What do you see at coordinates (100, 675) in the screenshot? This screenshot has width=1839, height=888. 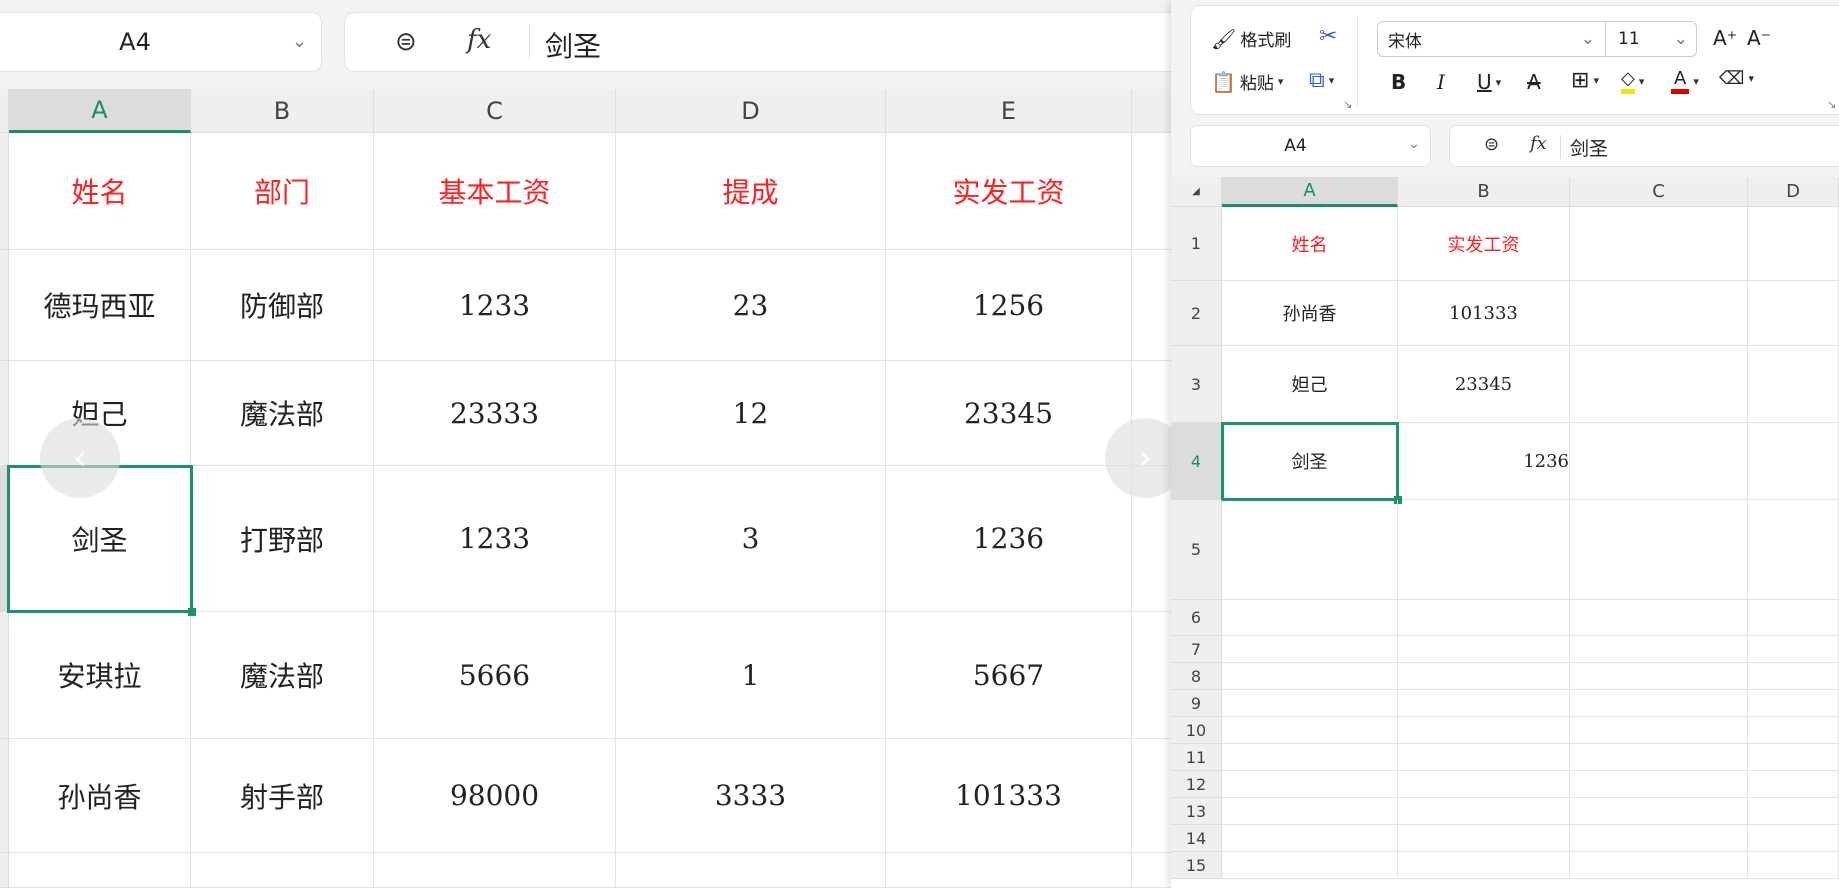 I see `cell: 安琪拉` at bounding box center [100, 675].